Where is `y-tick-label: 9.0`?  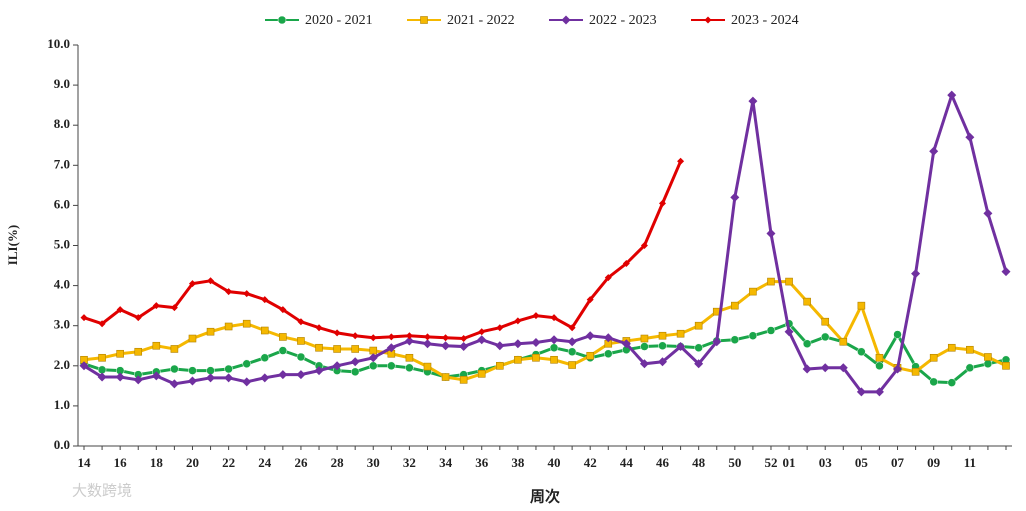 y-tick-label: 9.0 is located at coordinates (62, 83).